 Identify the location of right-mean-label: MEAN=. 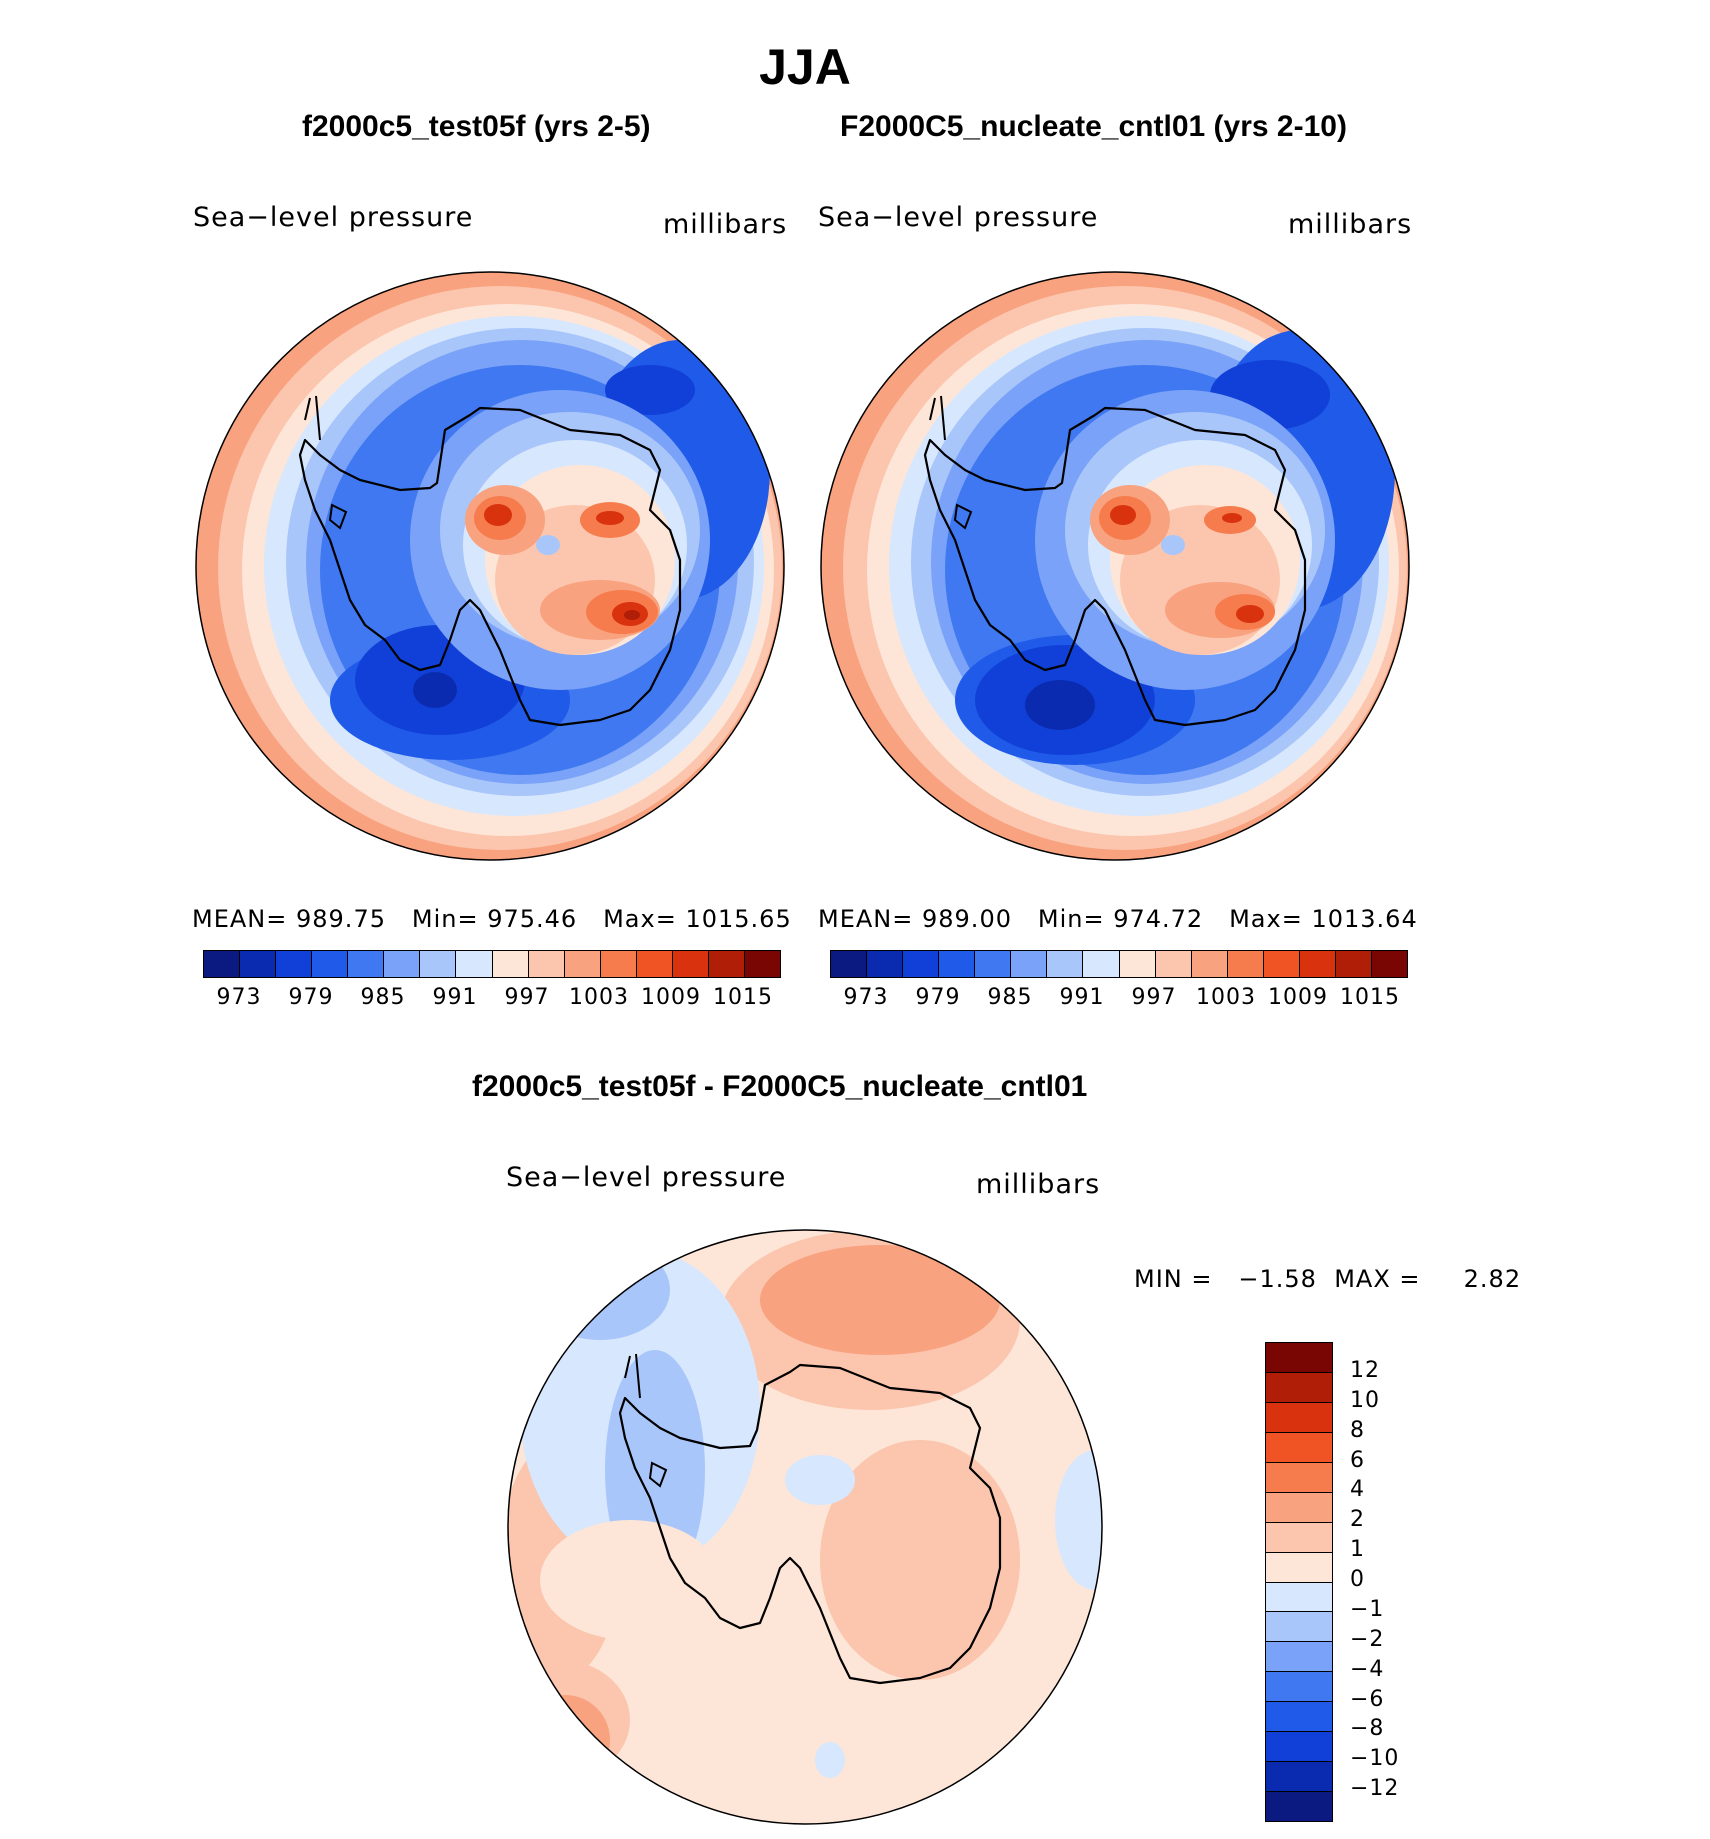
(866, 919).